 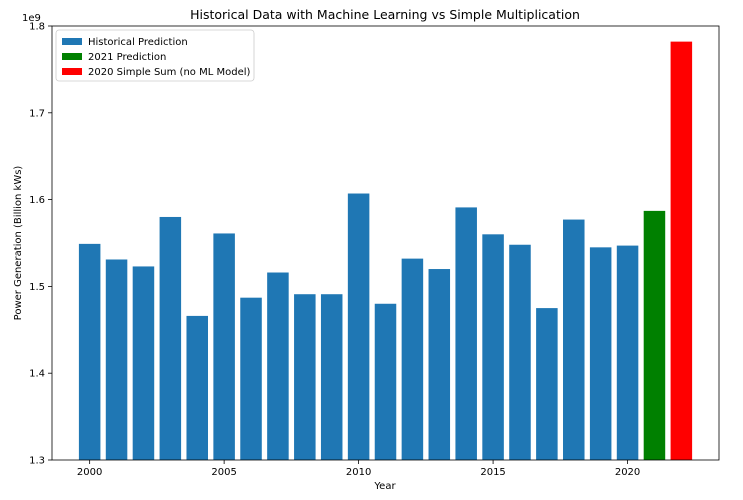 I want to click on bar-2017, so click(x=547, y=384).